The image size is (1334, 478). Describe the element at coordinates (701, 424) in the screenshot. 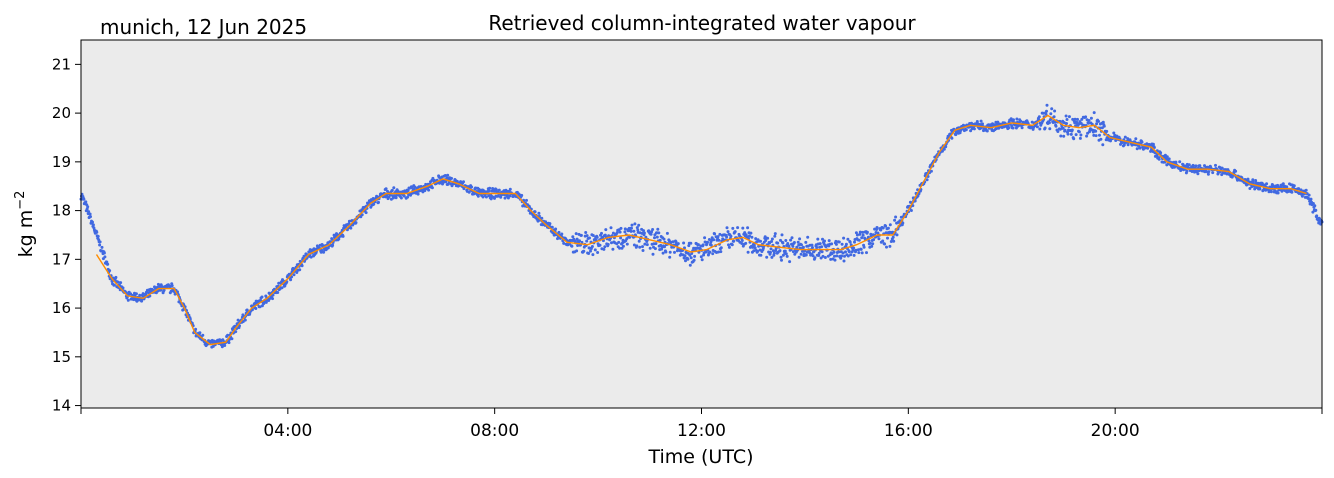

I see `x-axis-ticks: 04:00 08:00 12:00 16:00 20:00` at that location.